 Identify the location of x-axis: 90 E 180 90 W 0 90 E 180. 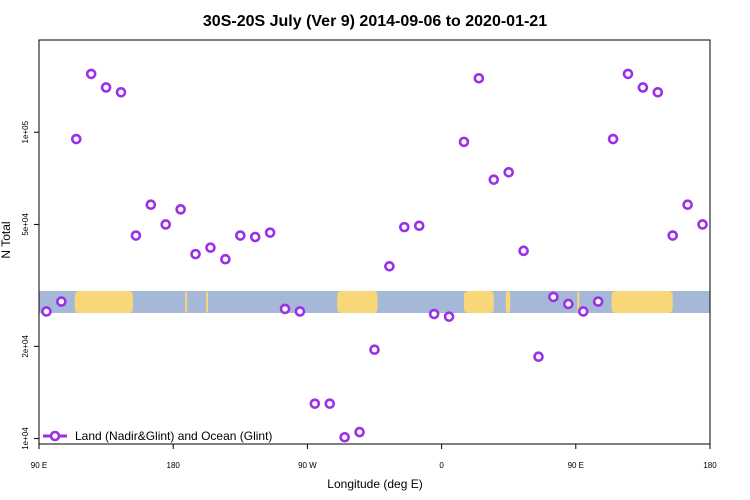
(374, 457).